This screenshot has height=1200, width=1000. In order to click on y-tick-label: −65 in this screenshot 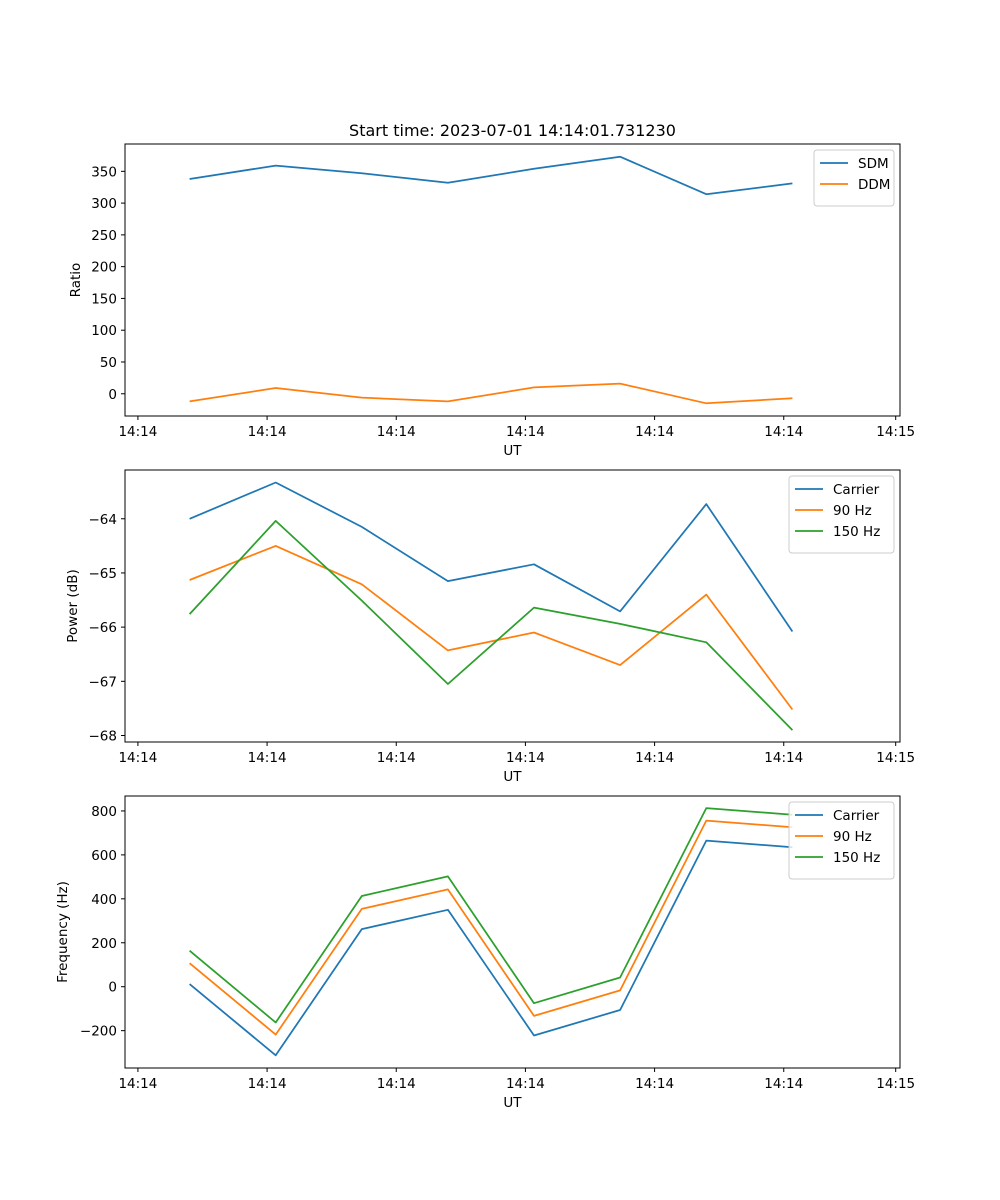, I will do `click(103, 574)`.